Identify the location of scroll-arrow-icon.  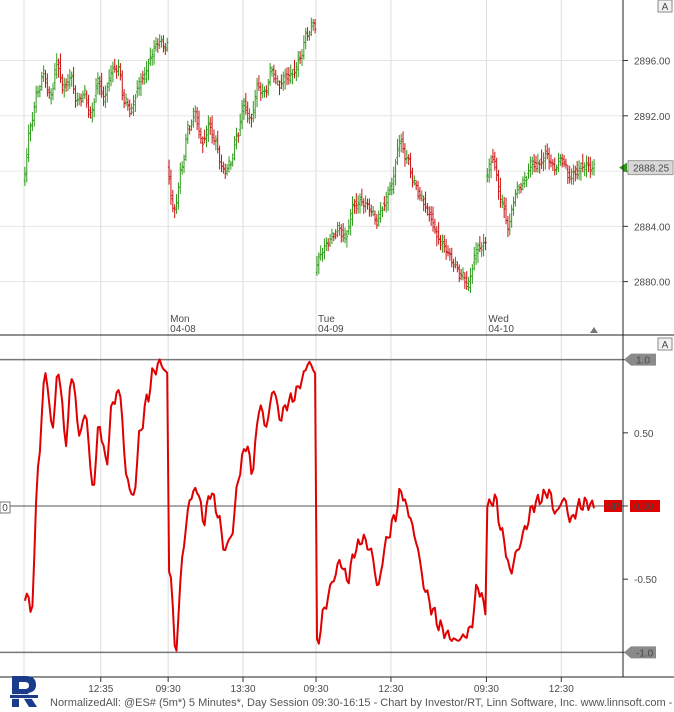
(594, 330).